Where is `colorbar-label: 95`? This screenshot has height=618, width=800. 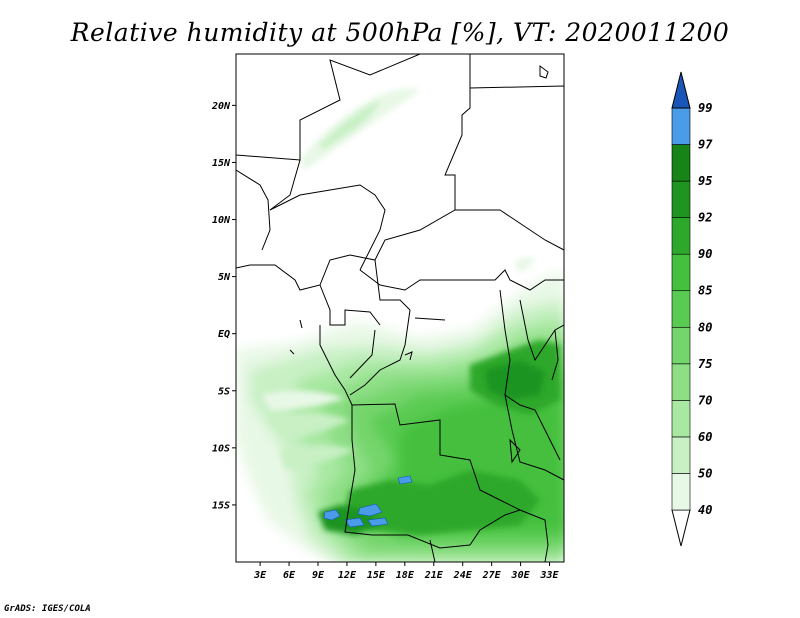
colorbar-label: 95 is located at coordinates (705, 181).